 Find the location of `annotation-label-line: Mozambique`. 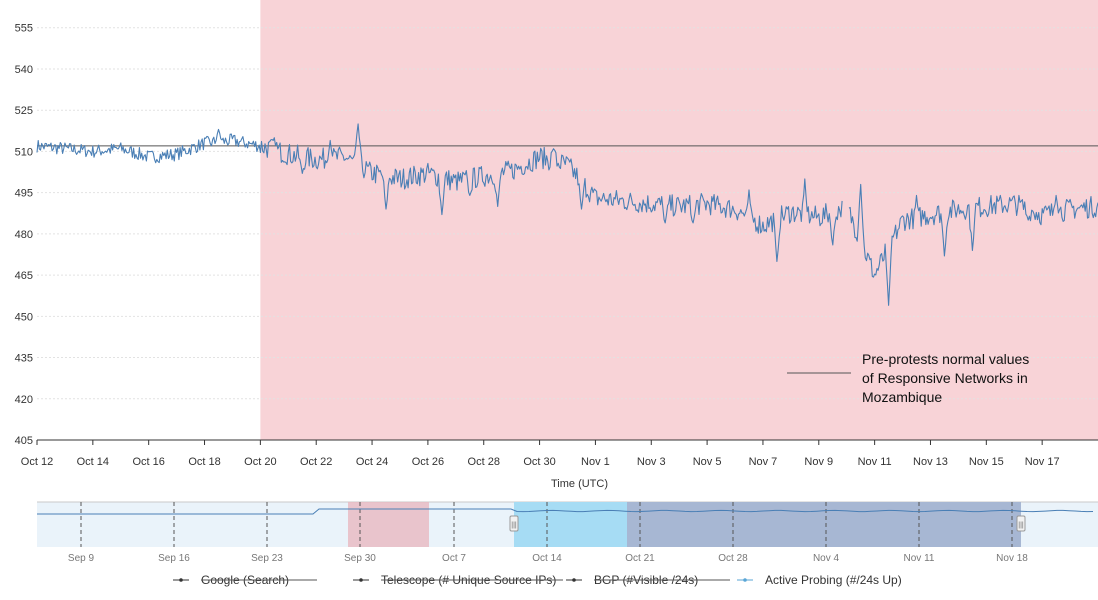

annotation-label-line: Mozambique is located at coordinates (902, 397).